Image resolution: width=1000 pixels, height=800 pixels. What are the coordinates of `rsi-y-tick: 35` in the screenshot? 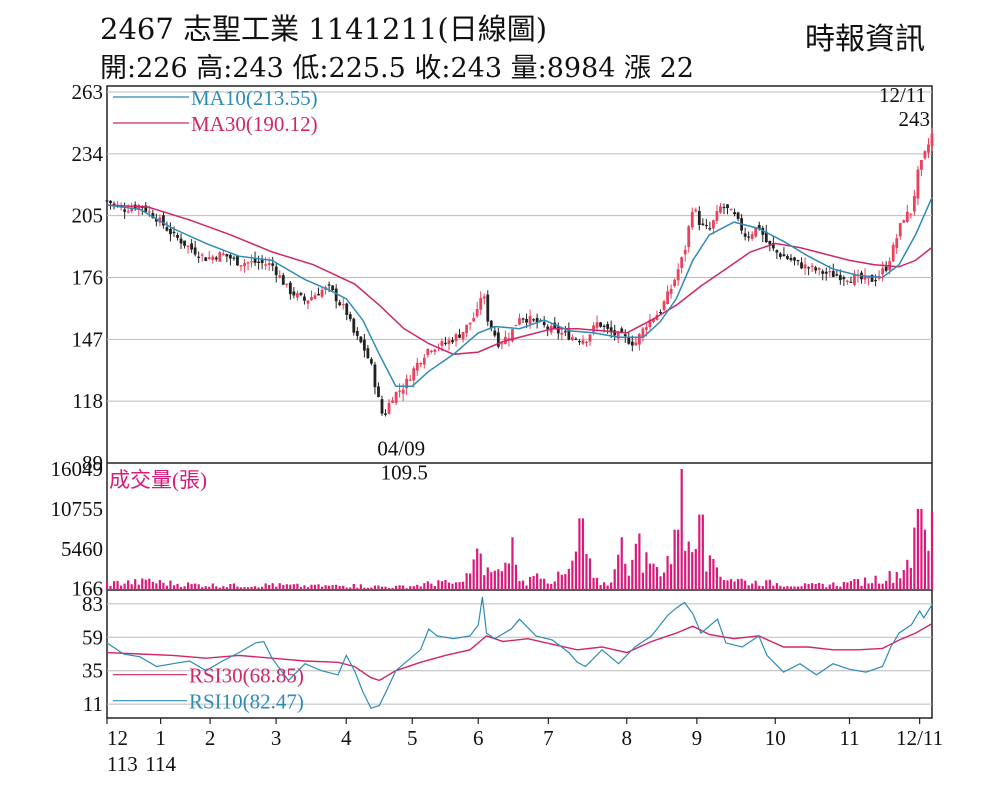 It's located at (92, 671).